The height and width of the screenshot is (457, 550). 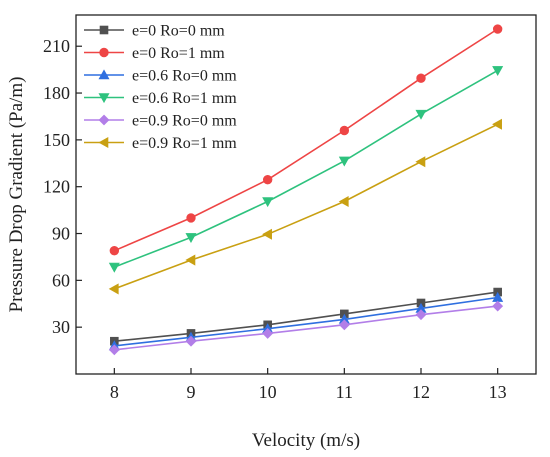 What do you see at coordinates (56, 140) in the screenshot?
I see `y-tick-label: 150` at bounding box center [56, 140].